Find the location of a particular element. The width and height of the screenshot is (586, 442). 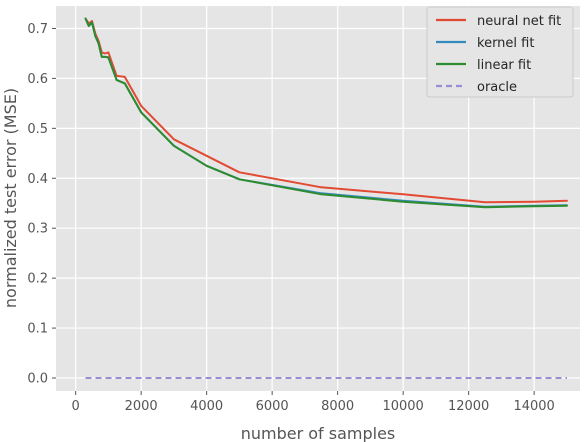

y-tick-label: 0.5 is located at coordinates (37, 129).